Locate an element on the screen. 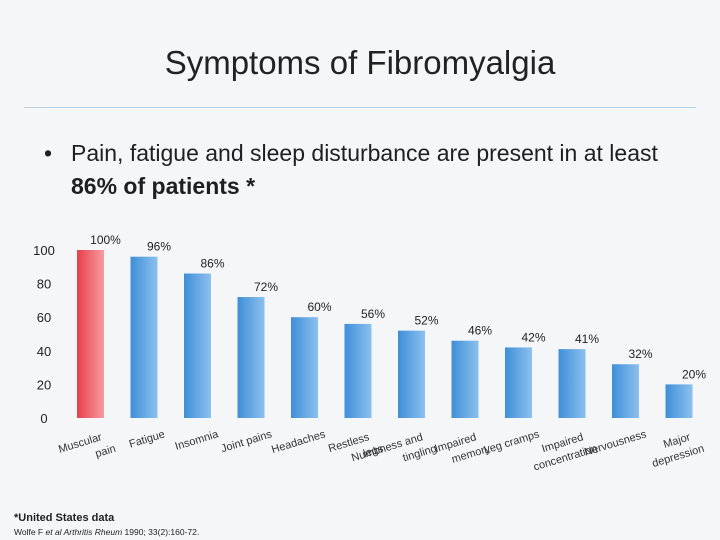  value-label: 42% is located at coordinates (533, 337).